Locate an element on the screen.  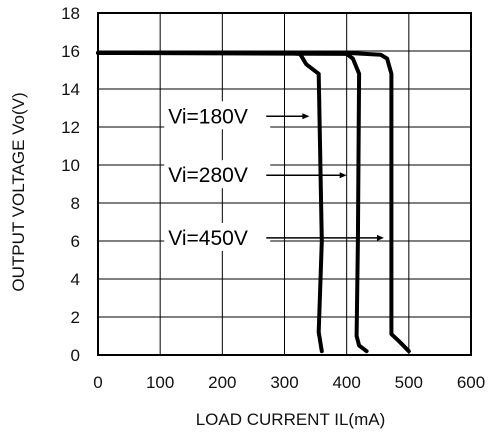
y-tick-label: 12 is located at coordinates (70, 127).